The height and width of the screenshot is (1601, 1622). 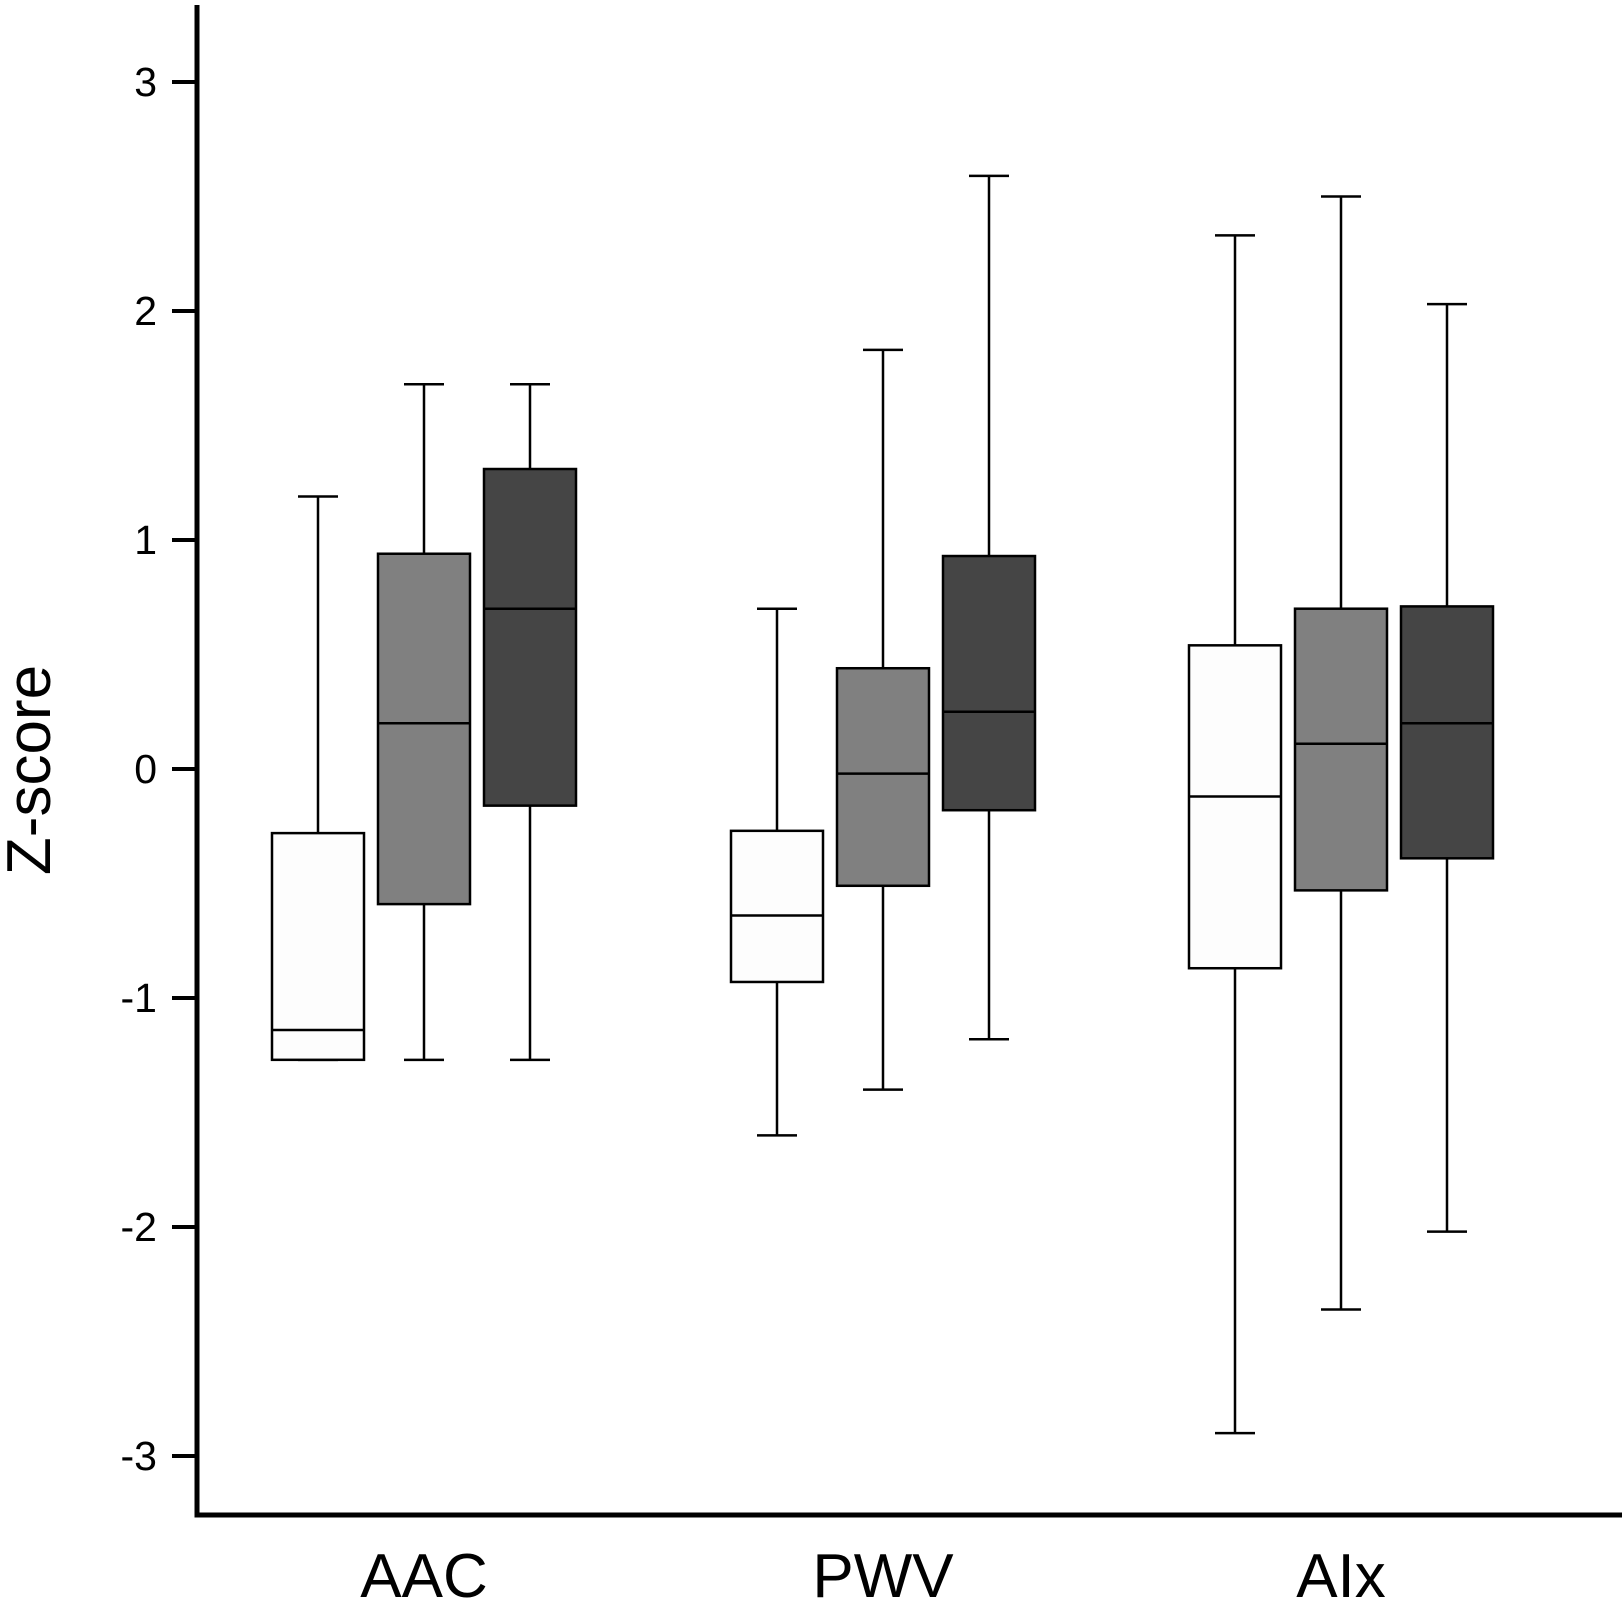 I want to click on x-category-label: PWV, so click(x=883, y=1571).